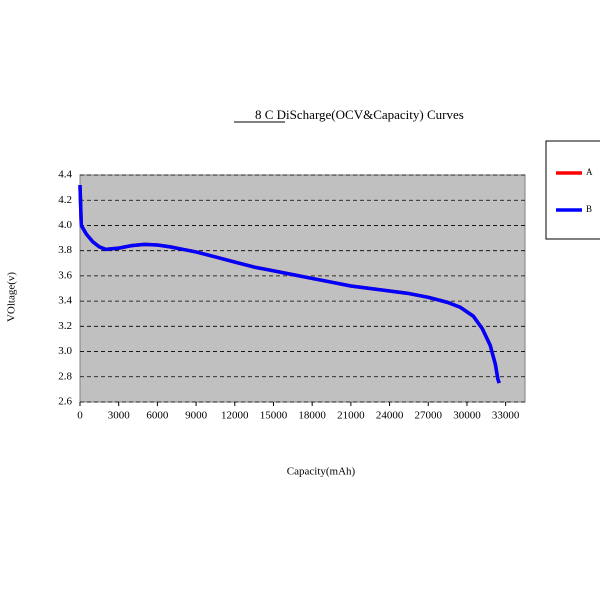 Image resolution: width=600 pixels, height=600 pixels. Describe the element at coordinates (65, 301) in the screenshot. I see `y-tick-label: 3.4` at that location.